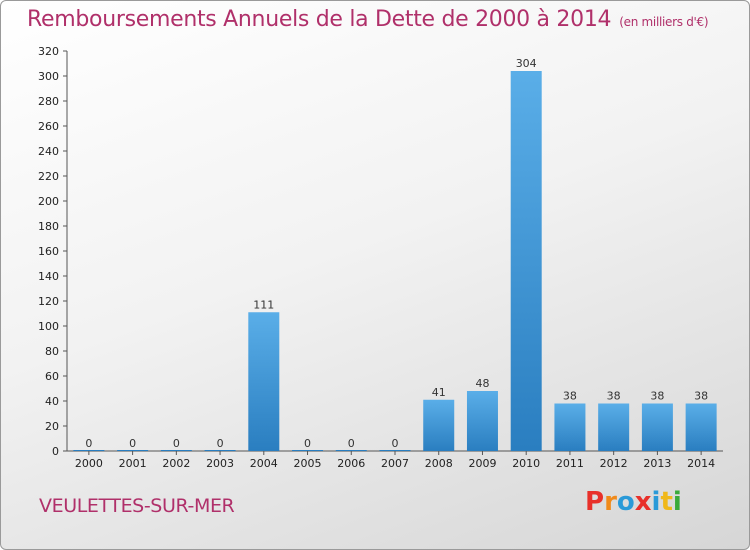 The width and height of the screenshot is (750, 550). Describe the element at coordinates (133, 463) in the screenshot. I see `x-tick-label: 2001` at that location.